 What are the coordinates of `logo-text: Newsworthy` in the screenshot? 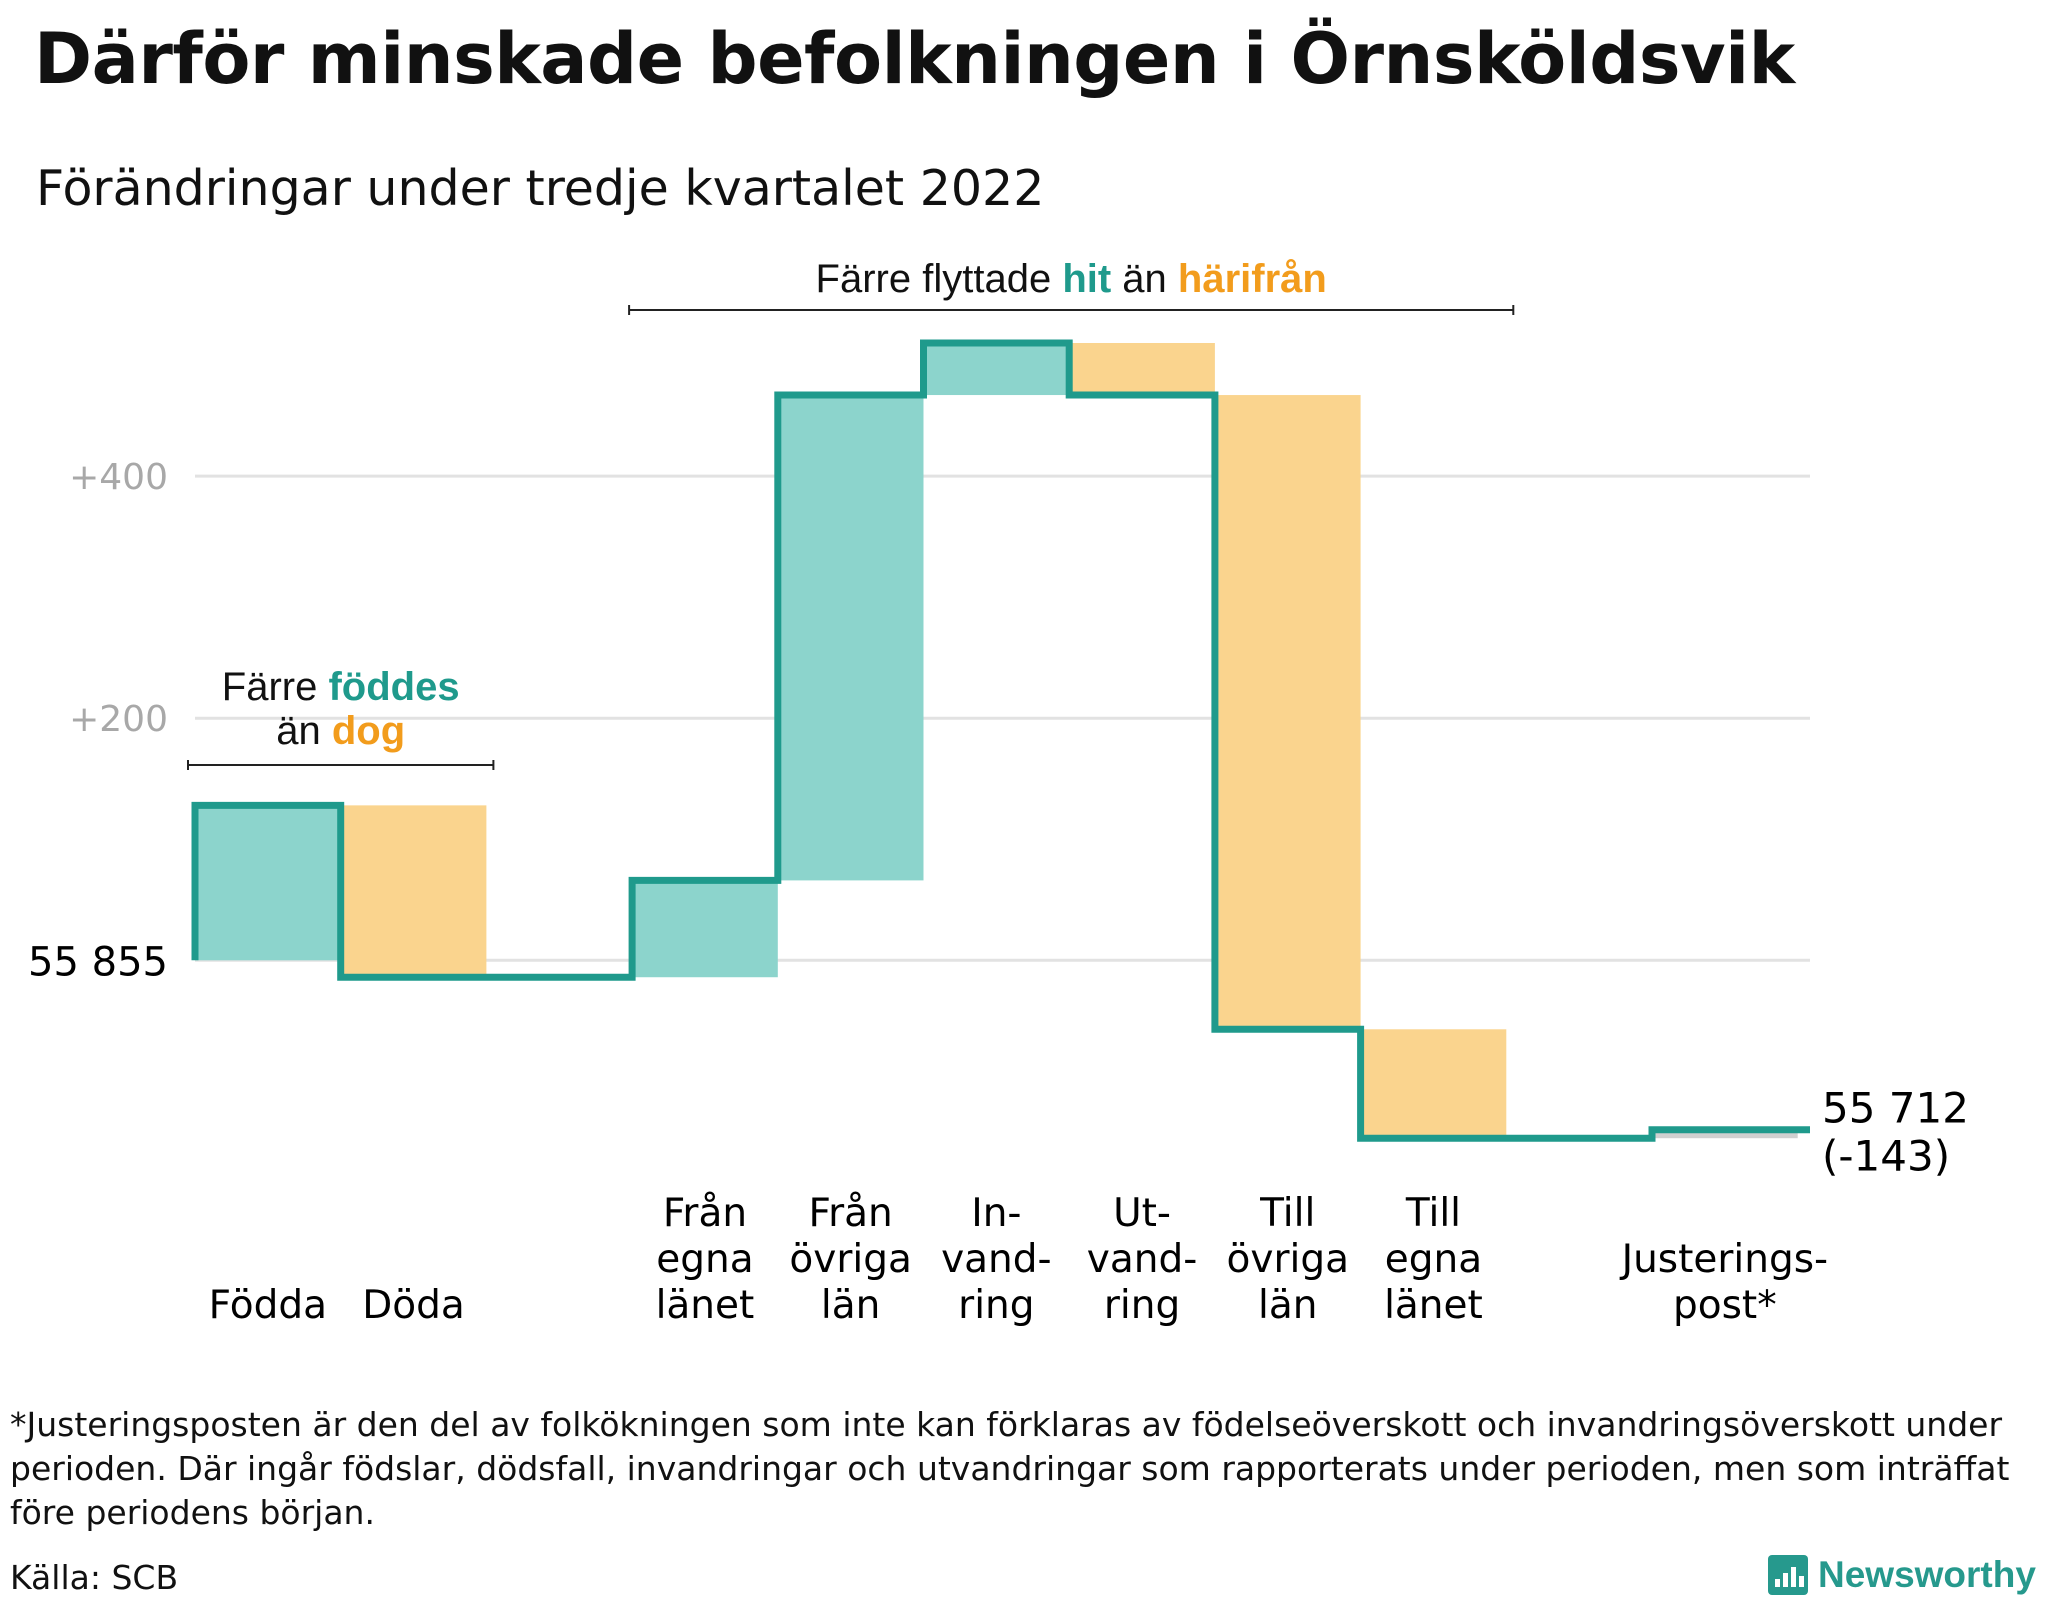 It's located at (1927, 1574).